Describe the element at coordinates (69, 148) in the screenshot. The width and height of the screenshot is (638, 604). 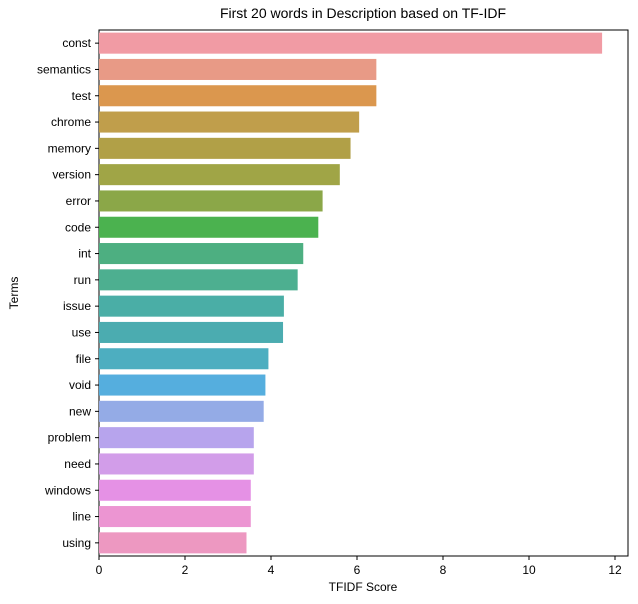
I see `y-tick-label-memory: memory` at that location.